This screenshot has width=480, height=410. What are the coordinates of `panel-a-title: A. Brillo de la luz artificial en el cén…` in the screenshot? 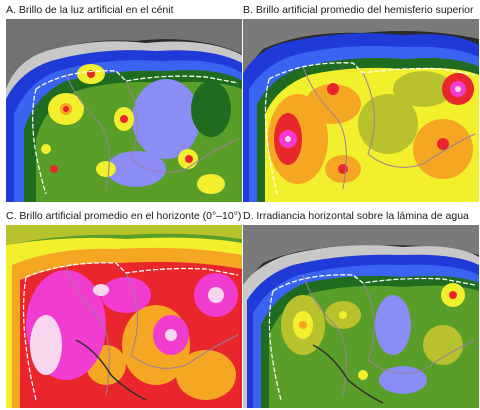 It's located at (90, 10).